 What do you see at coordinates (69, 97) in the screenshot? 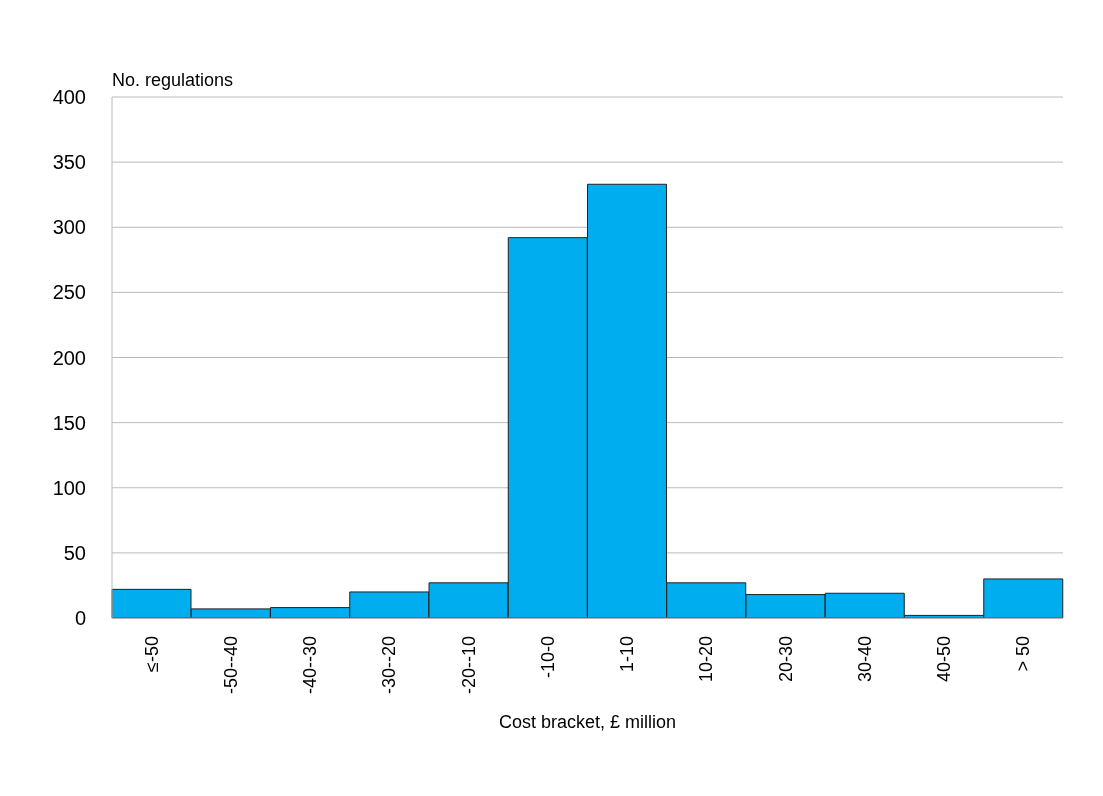
I see `y-tick-label: 400` at bounding box center [69, 97].